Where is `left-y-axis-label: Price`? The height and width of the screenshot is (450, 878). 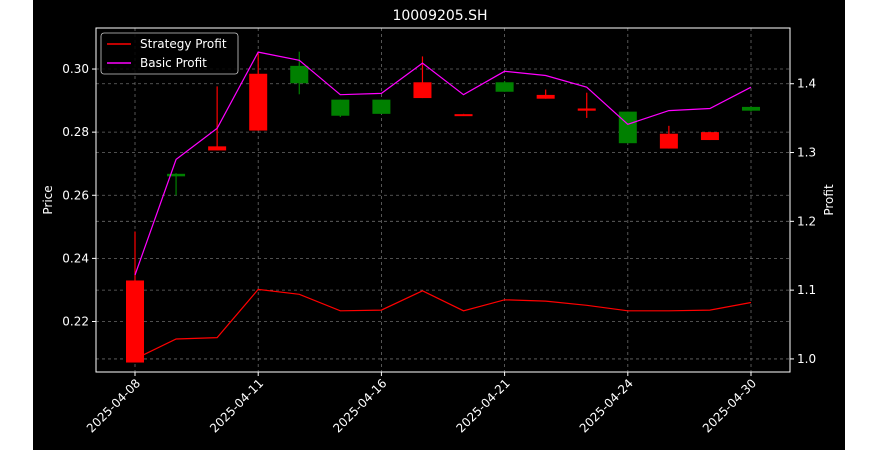
left-y-axis-label: Price is located at coordinates (48, 199).